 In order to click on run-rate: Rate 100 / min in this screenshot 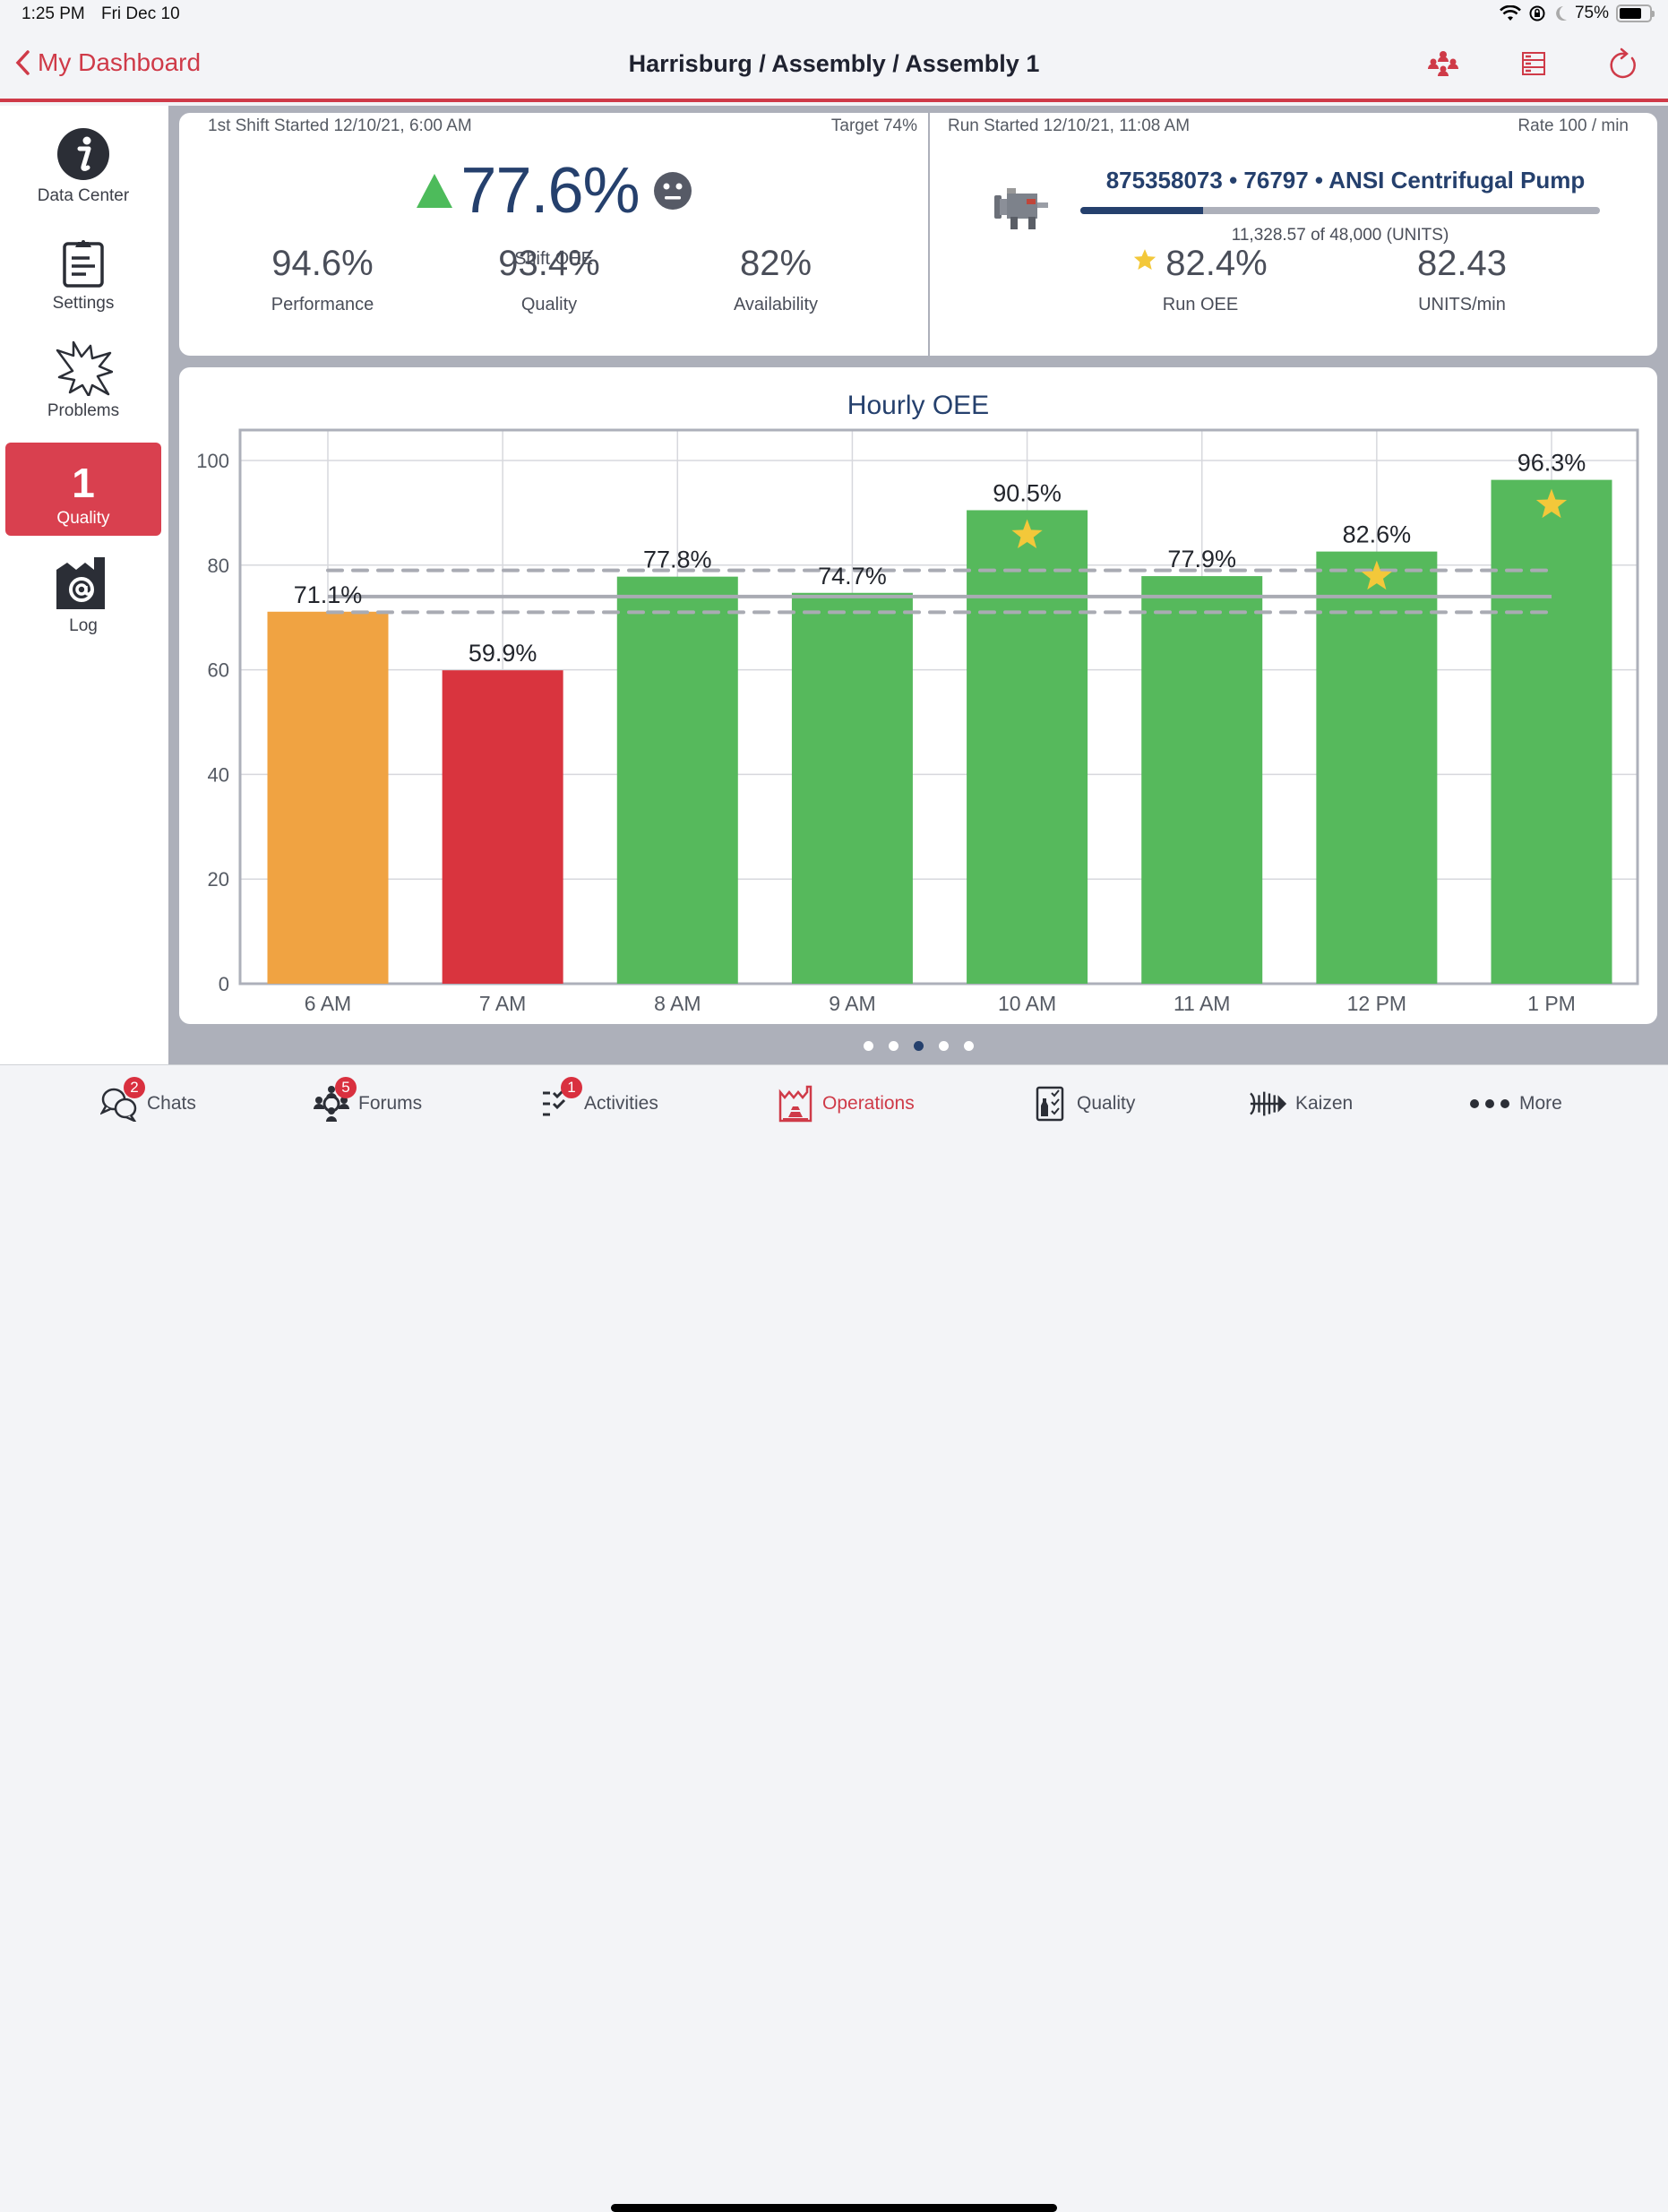, I will do `click(1573, 125)`.